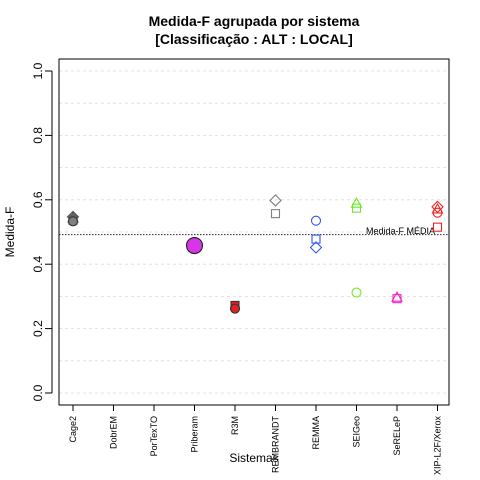  Describe the element at coordinates (10, 232) in the screenshot. I see `y-axis-label: Medida-F` at that location.